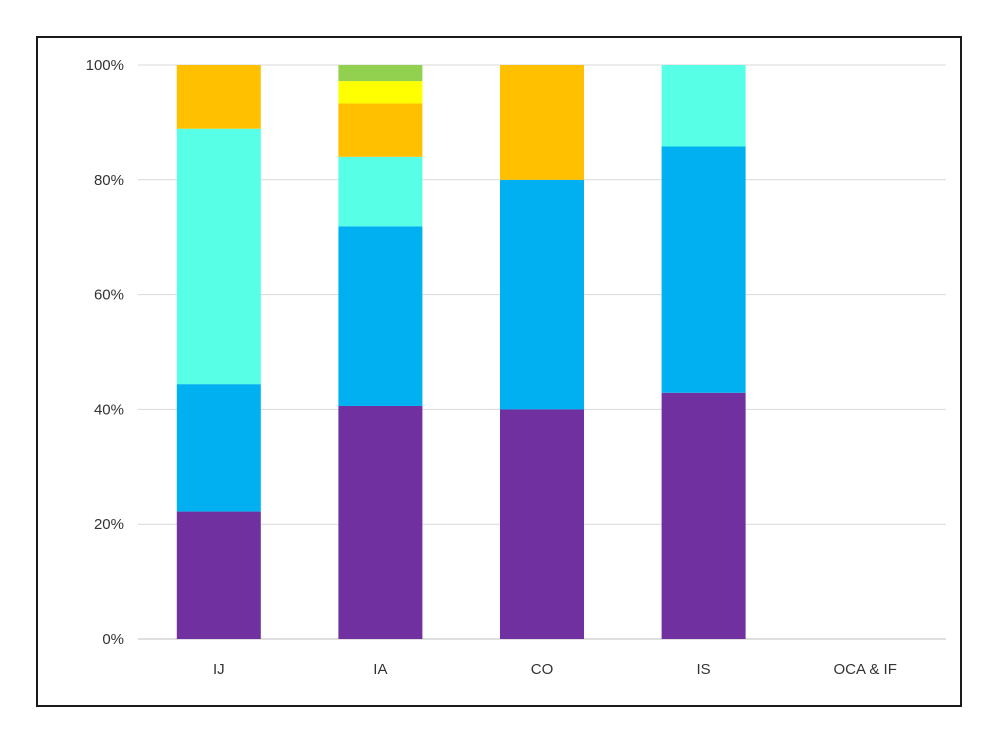  What do you see at coordinates (109, 409) in the screenshot?
I see `y-tick-label: 40%` at bounding box center [109, 409].